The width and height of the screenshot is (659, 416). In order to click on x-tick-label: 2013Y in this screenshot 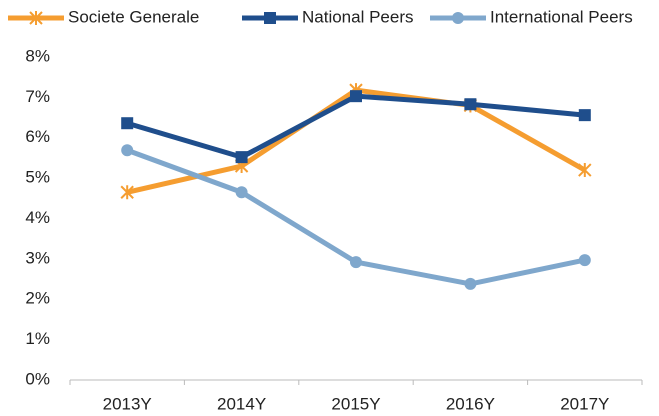, I will do `click(127, 403)`.